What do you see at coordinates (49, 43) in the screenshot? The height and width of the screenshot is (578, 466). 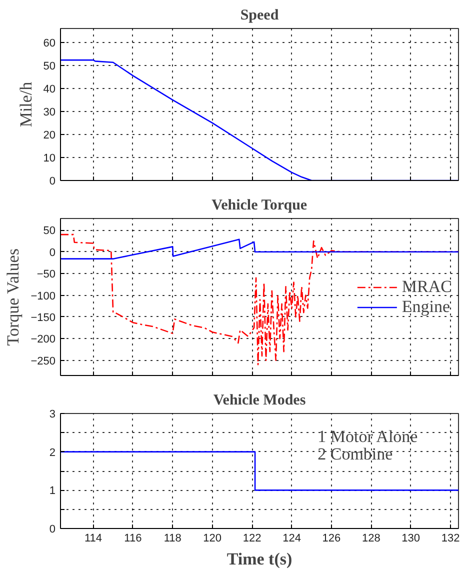 I see `y-tick-label: 60` at bounding box center [49, 43].